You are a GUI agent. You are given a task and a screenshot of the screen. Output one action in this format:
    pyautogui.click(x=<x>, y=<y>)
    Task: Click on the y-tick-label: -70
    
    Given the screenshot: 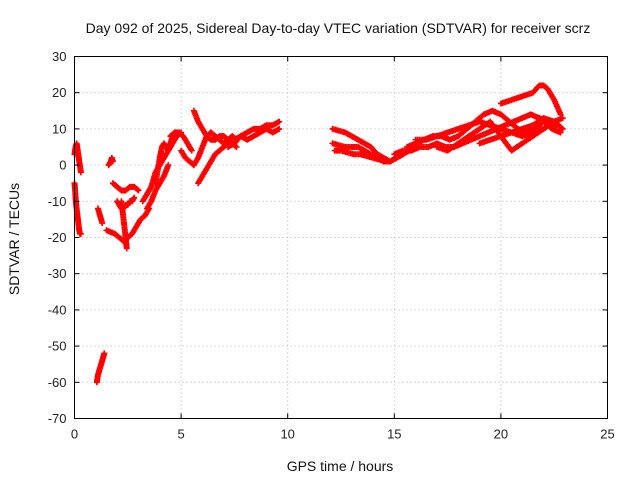 What is the action you would take?
    pyautogui.click(x=57, y=418)
    